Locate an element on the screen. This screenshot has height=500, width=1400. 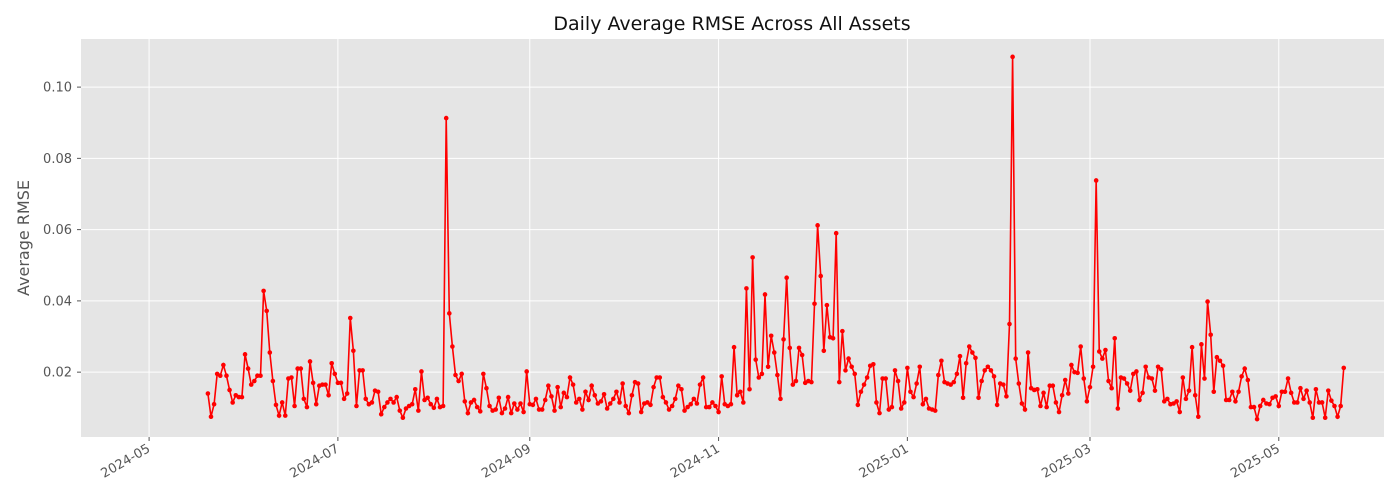
chart-title: Daily Average RMSE Across All Assets is located at coordinates (731, 24).